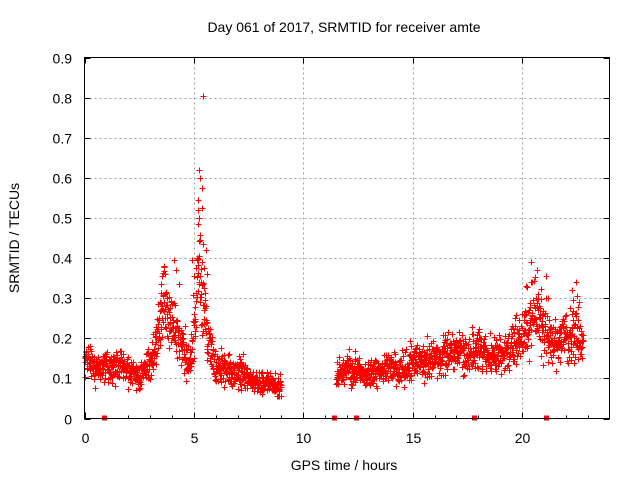 The height and width of the screenshot is (480, 640). What do you see at coordinates (344, 465) in the screenshot?
I see `x-axis-label: GPS time / hours` at bounding box center [344, 465].